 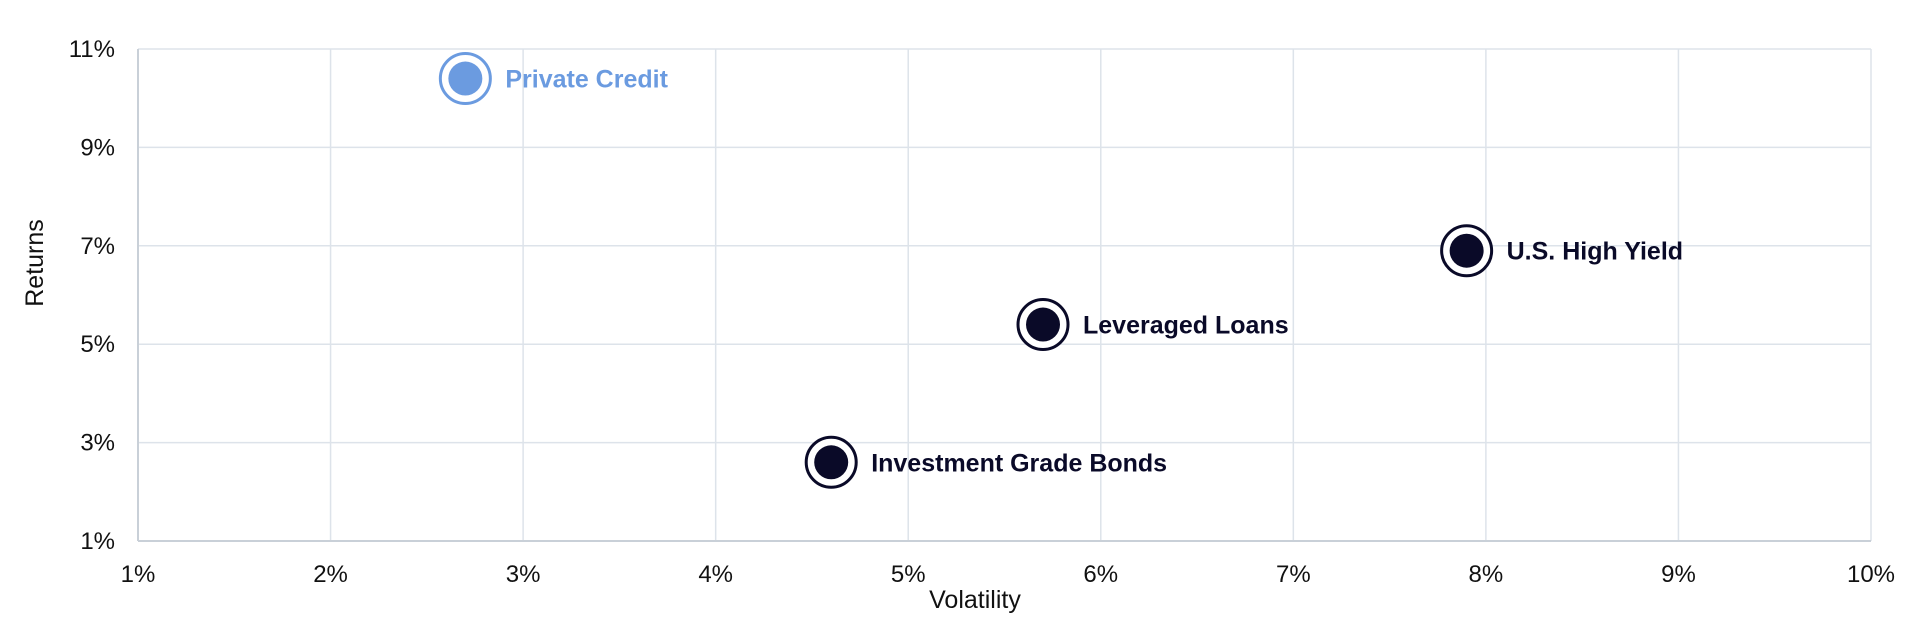 What do you see at coordinates (97, 443) in the screenshot?
I see `y-tick-label: 3%` at bounding box center [97, 443].